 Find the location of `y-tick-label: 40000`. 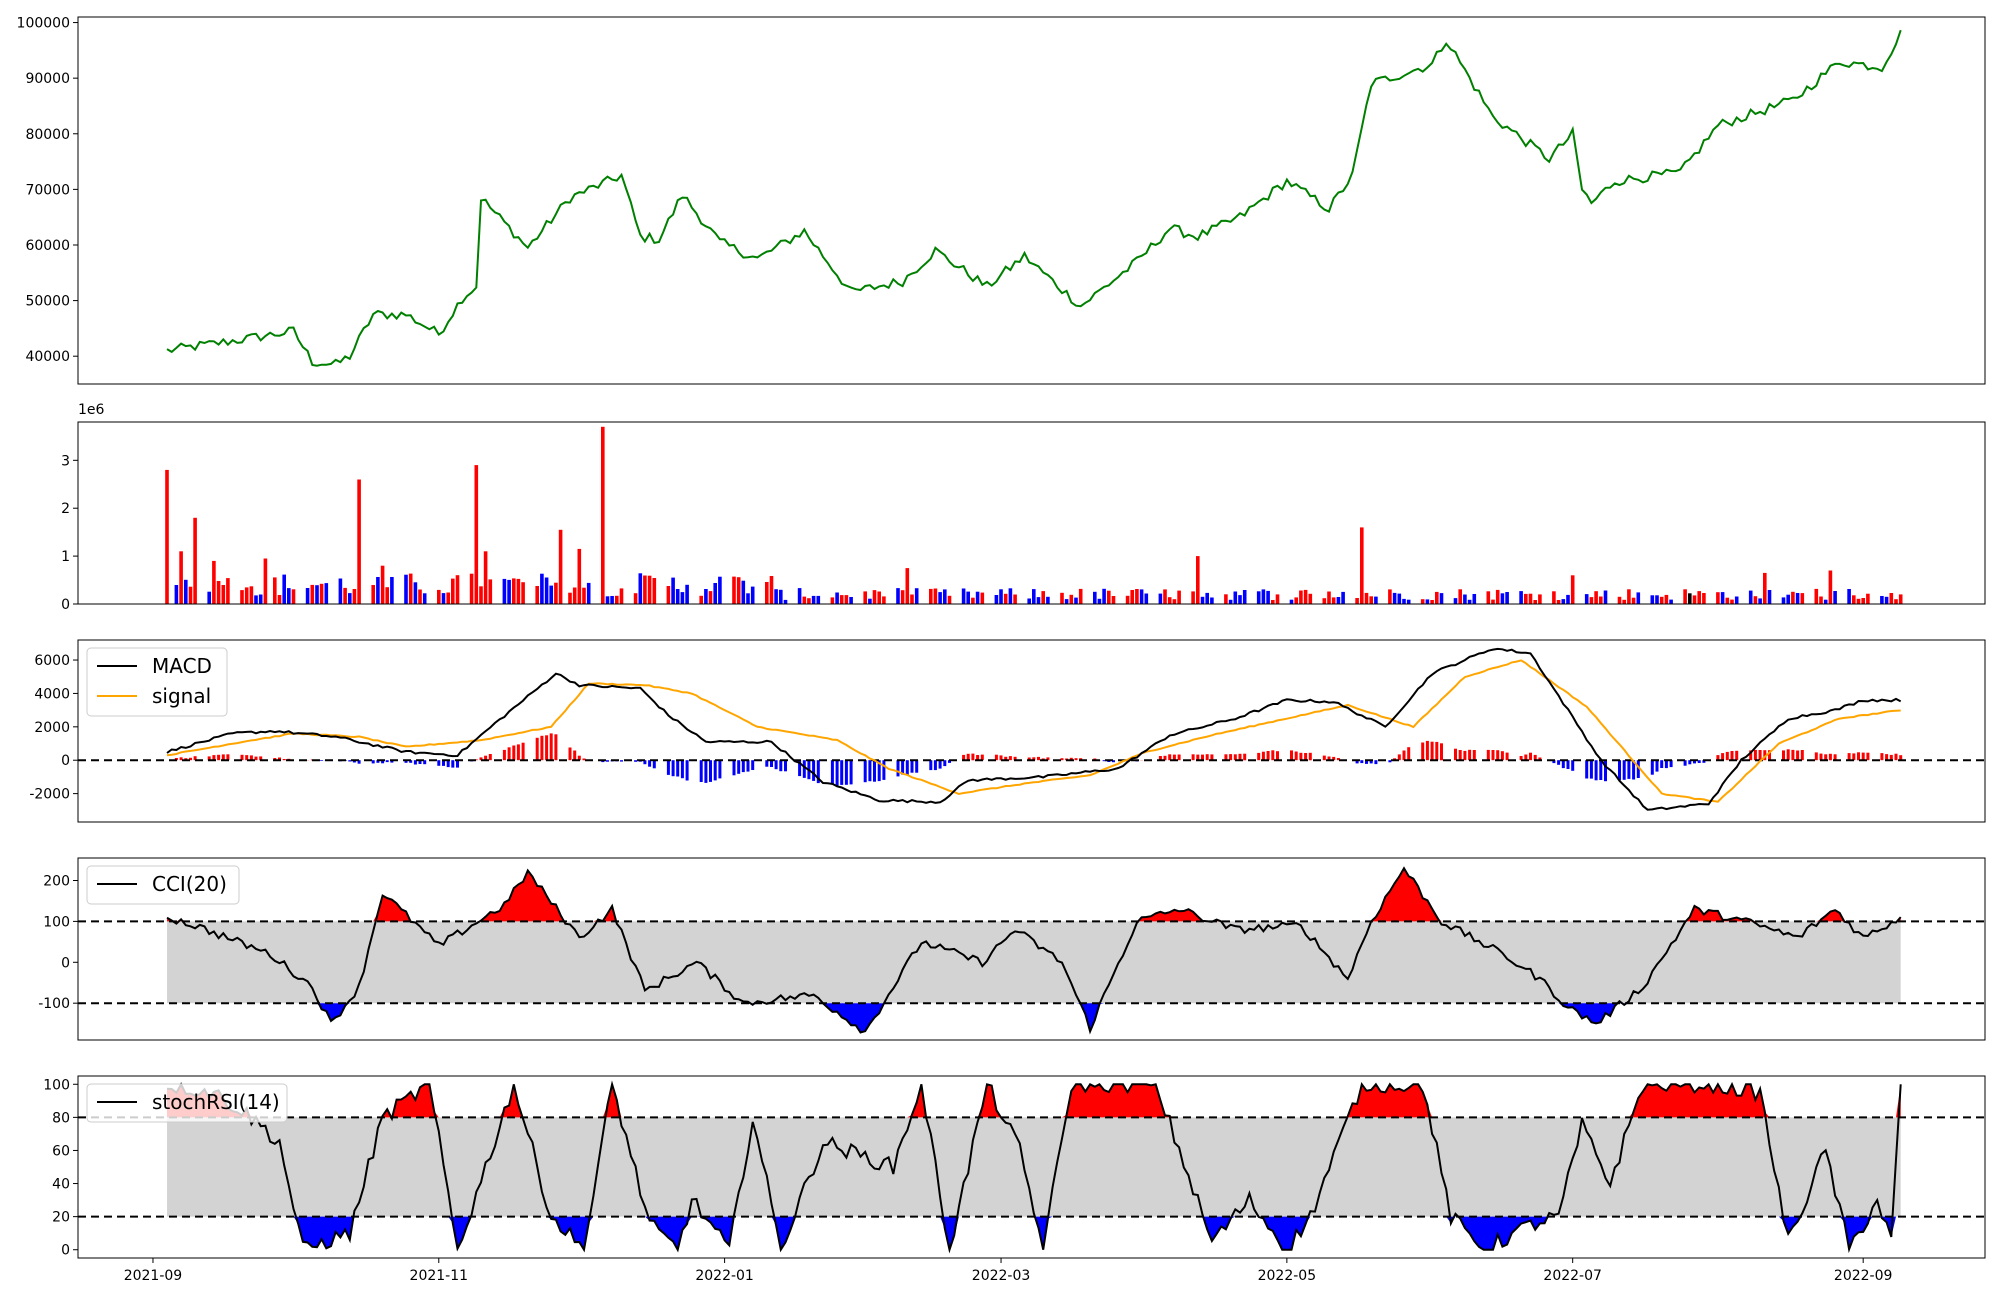

y-tick-label: 40000 is located at coordinates (47, 357).